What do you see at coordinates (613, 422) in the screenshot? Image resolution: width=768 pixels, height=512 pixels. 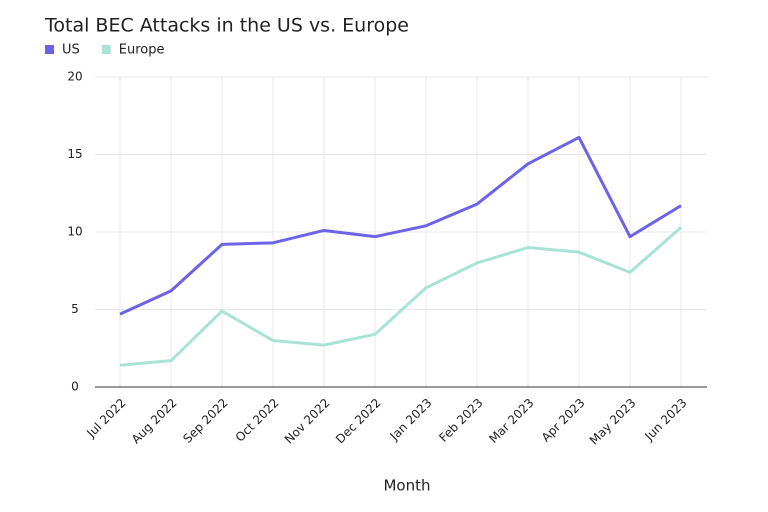 I see `x-tick-label: May 2023` at bounding box center [613, 422].